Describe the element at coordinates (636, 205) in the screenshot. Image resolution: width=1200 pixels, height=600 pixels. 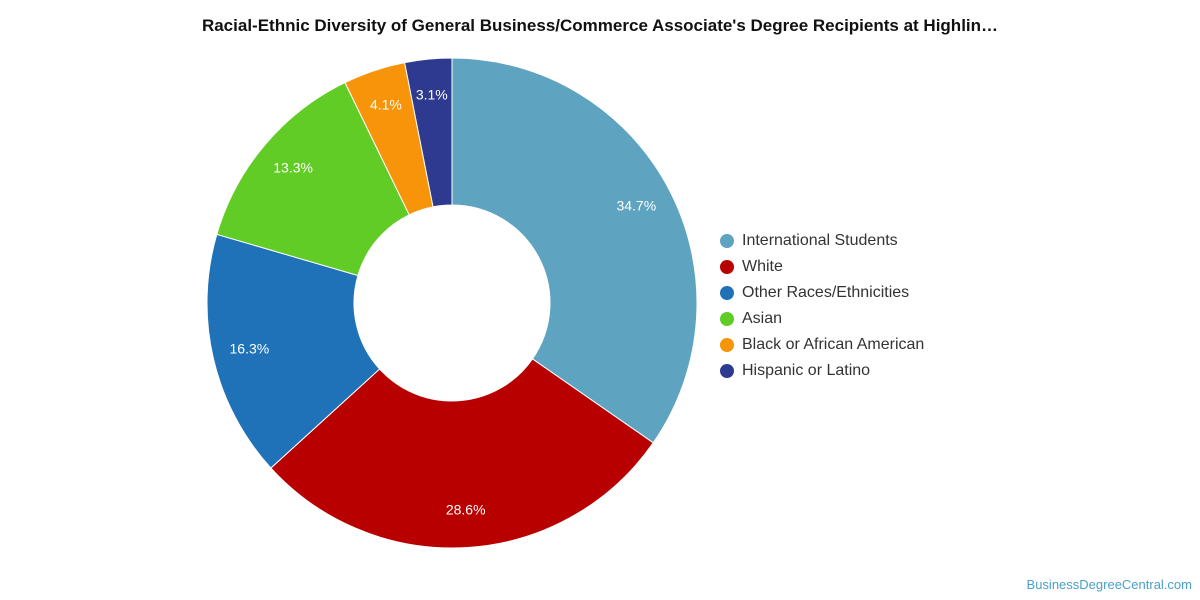
I see `slice-label: 34.7%` at that location.